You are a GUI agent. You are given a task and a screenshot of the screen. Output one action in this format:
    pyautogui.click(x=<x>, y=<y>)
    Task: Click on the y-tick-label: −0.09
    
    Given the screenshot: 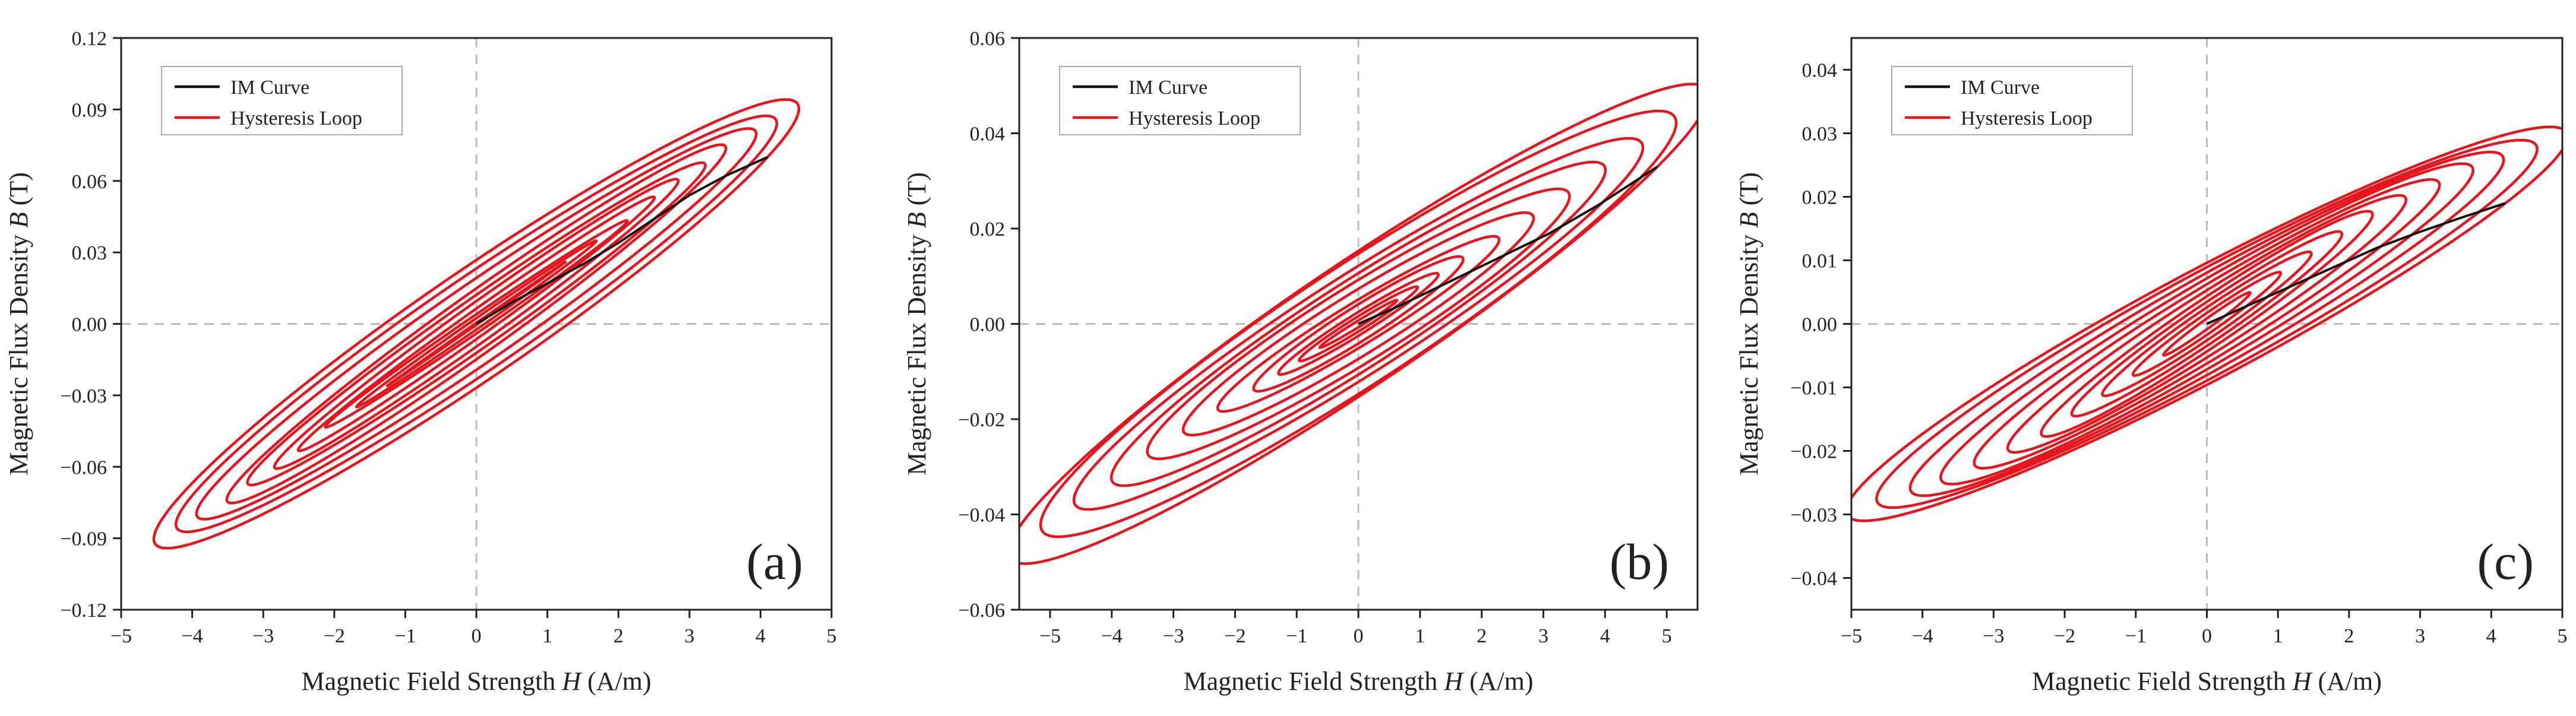 What is the action you would take?
    pyautogui.click(x=83, y=539)
    